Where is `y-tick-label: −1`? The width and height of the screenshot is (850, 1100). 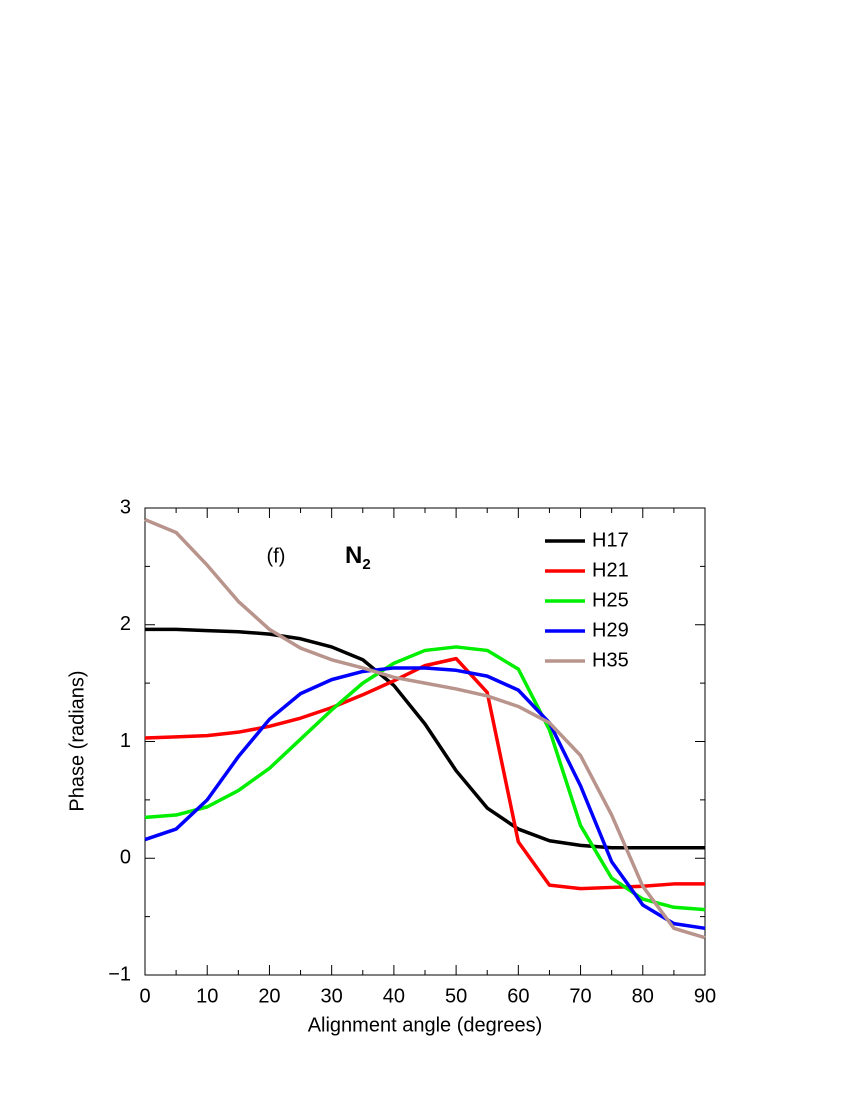 y-tick-label: −1 is located at coordinates (119, 974).